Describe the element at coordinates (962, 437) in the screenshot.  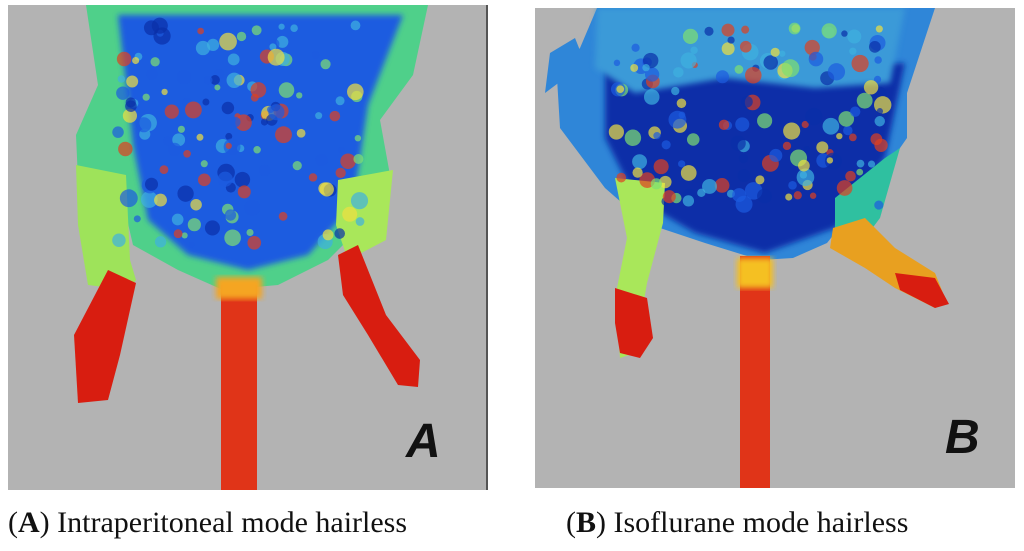
I see `panel-letter: B` at that location.